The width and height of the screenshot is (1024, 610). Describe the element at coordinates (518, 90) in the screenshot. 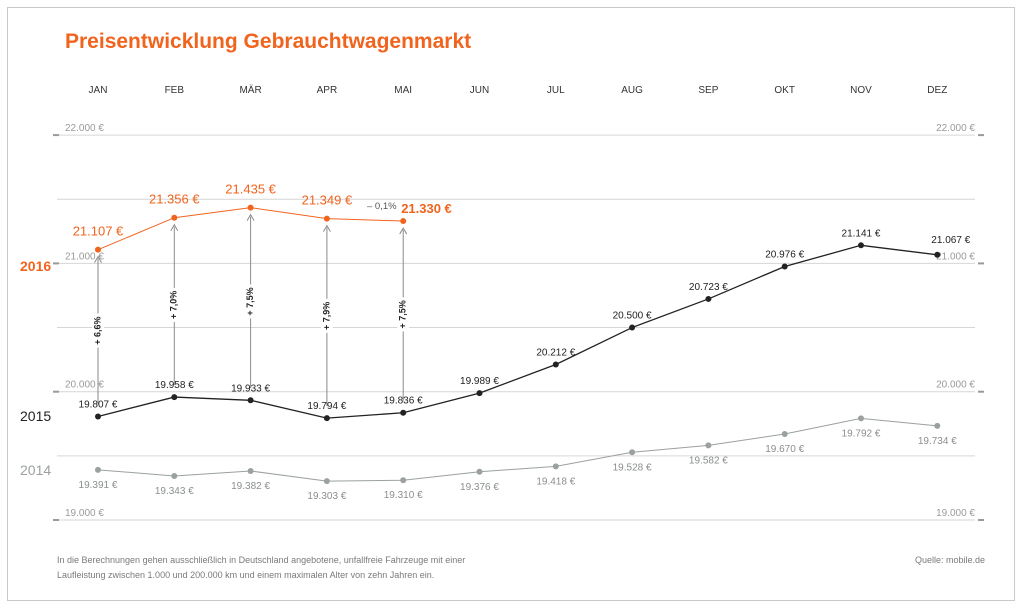

I see `month-labels: JAN FEB MÄR APR MAI JUN JUL AUG SEP OKT NOV DEZ` at that location.